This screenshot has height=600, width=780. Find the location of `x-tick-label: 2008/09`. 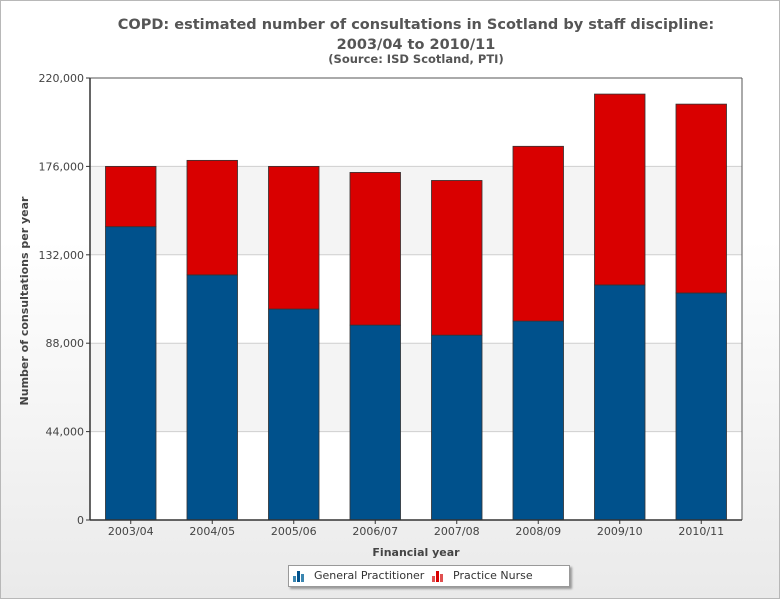

x-tick-label: 2008/09 is located at coordinates (538, 531).